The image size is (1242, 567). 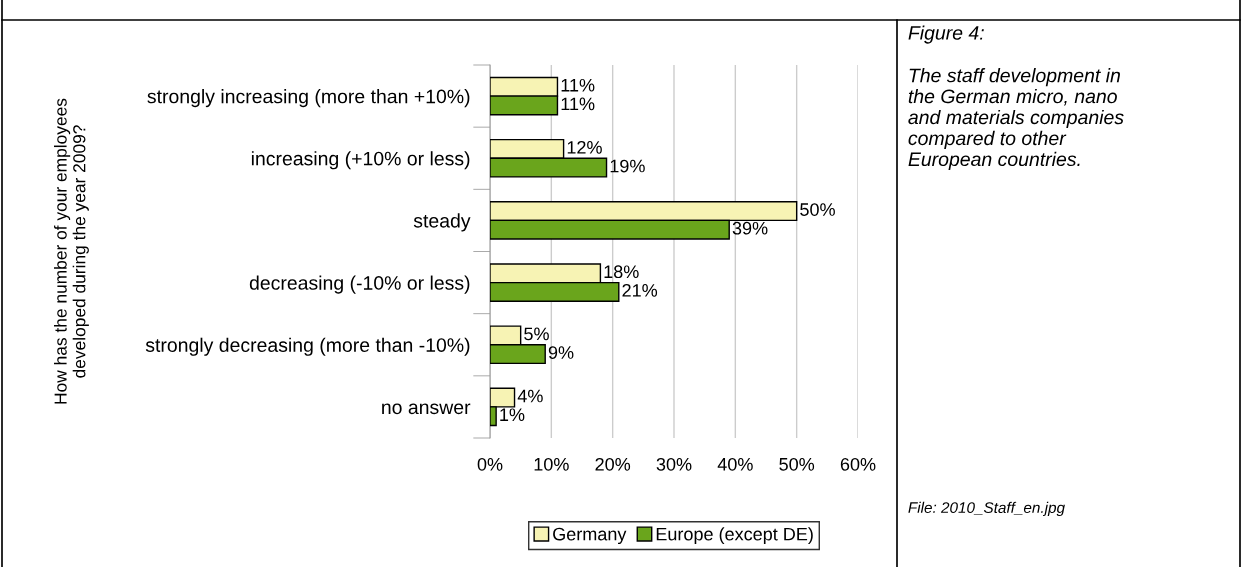 What do you see at coordinates (621, 272) in the screenshot?
I see `data-label: 18%` at bounding box center [621, 272].